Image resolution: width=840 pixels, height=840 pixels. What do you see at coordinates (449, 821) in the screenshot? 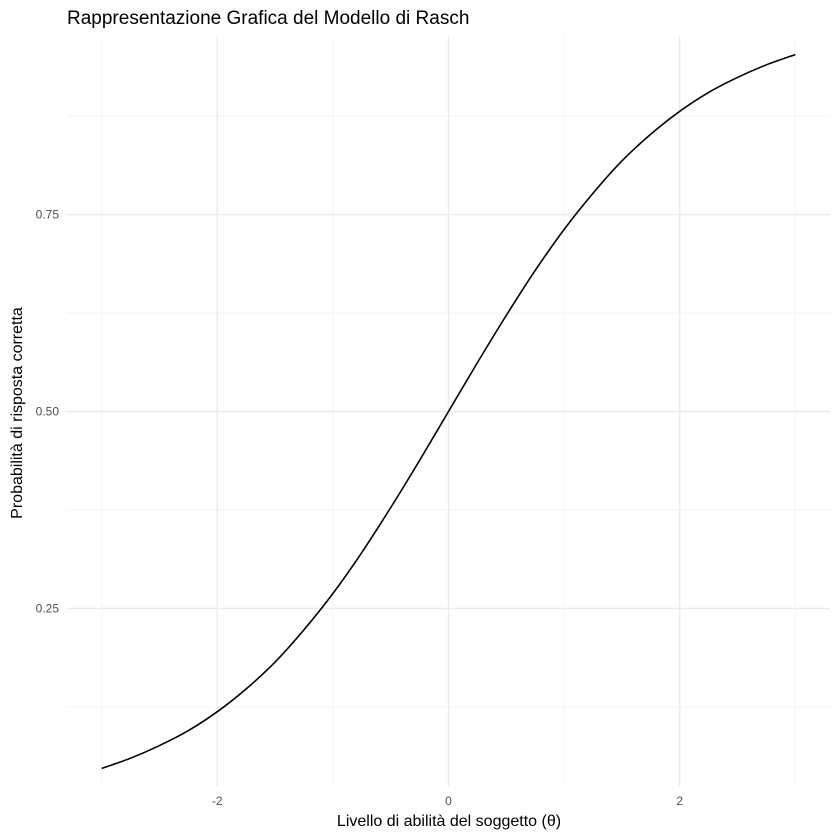
I see `x-axis-title: Livello di abilità del soggetto (θ)` at bounding box center [449, 821].